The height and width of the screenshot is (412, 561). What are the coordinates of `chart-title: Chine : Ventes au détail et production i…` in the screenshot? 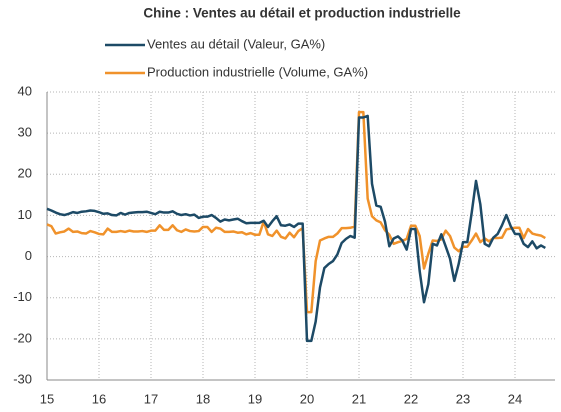 It's located at (302, 13).